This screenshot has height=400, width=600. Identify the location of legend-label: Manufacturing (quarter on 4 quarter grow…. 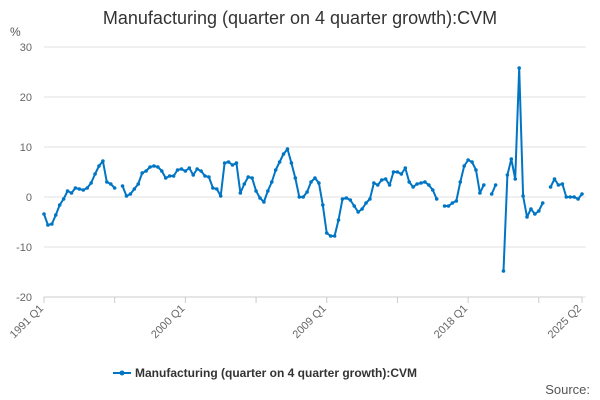
(276, 373).